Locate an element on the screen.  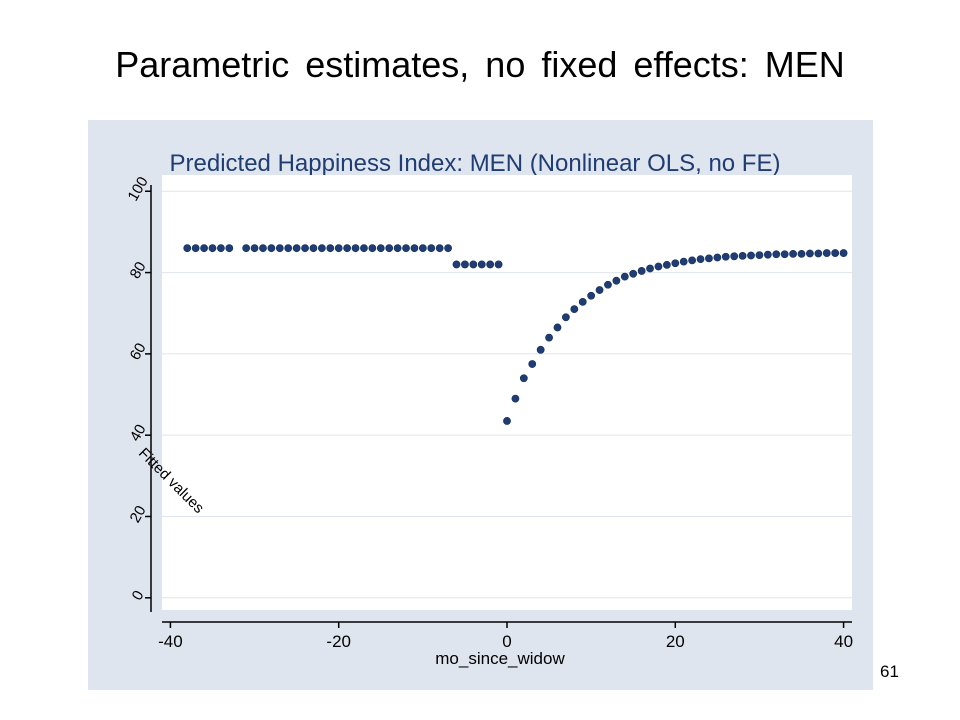
y-tick-label: 40 is located at coordinates (138, 432).